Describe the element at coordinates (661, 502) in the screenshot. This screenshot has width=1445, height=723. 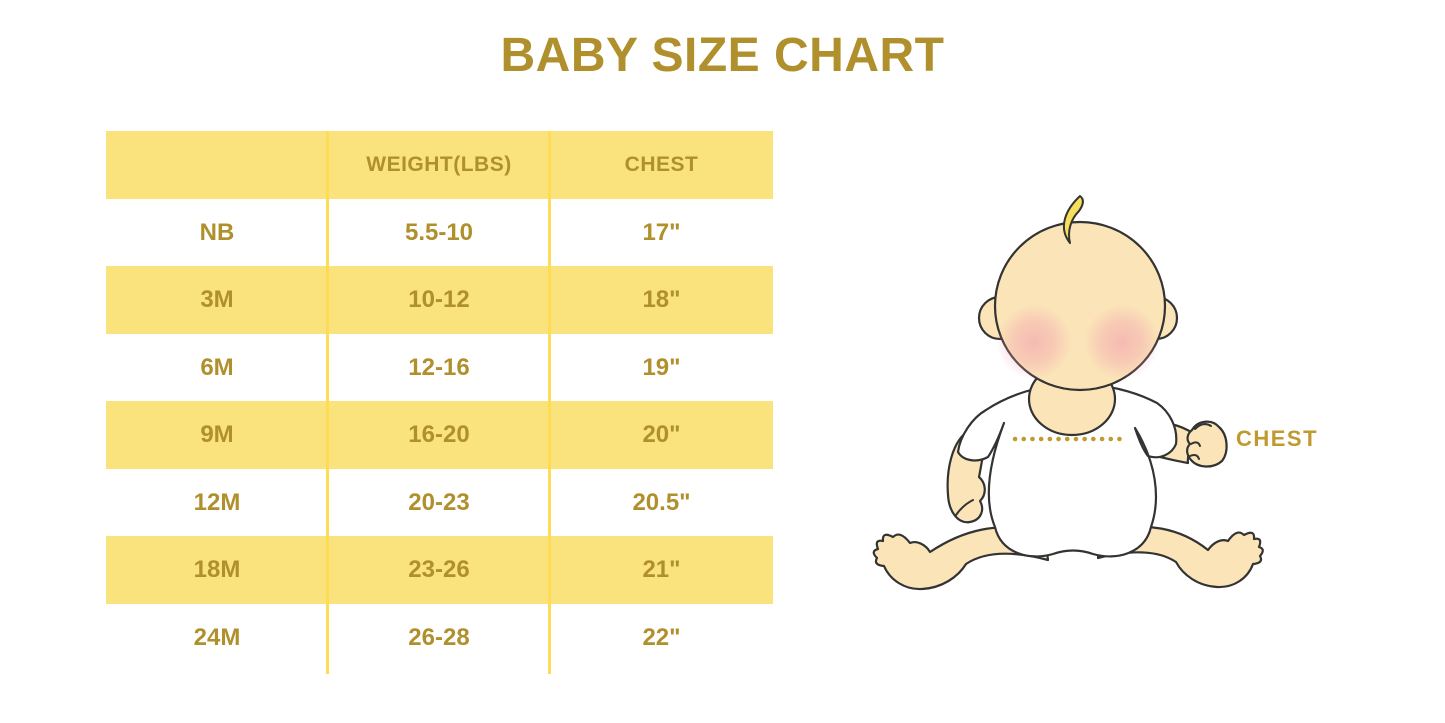
I see `chest-cell: 20.5"` at that location.